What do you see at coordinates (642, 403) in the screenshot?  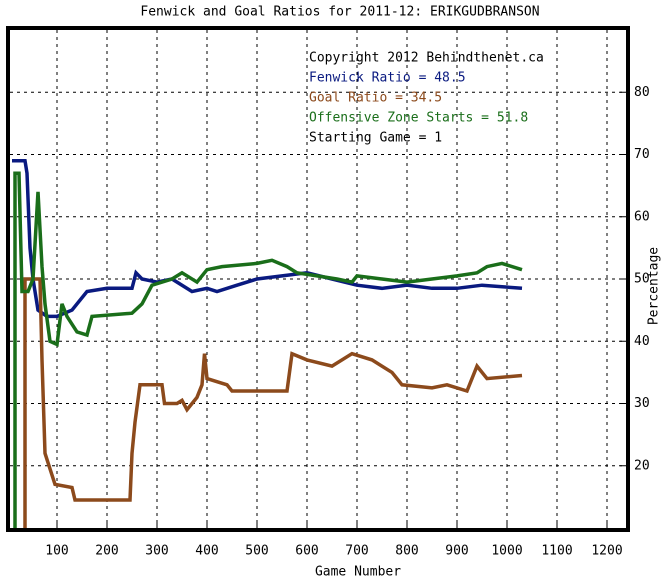 I see `y-tick-label: 30` at bounding box center [642, 403].